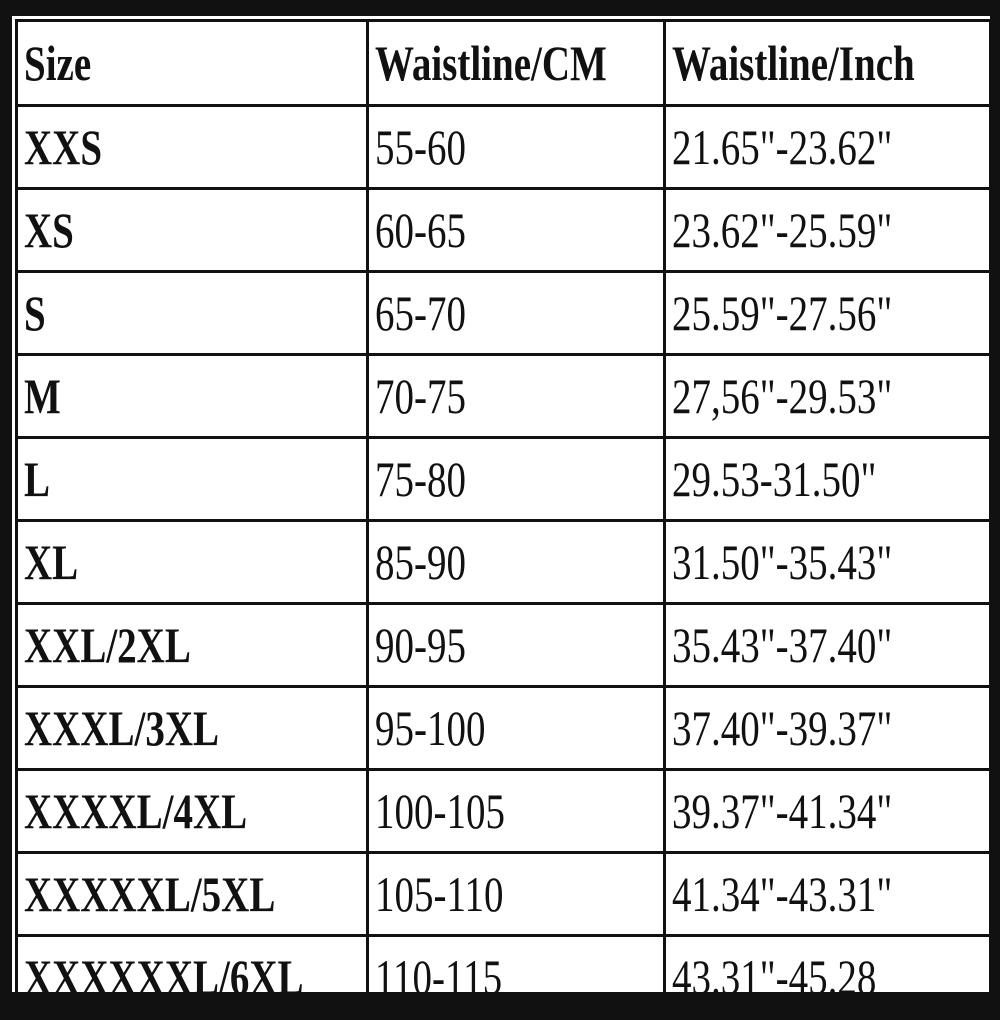 Image resolution: width=1000 pixels, height=1020 pixels. What do you see at coordinates (516, 645) in the screenshot?
I see `waist-cm-cell: 90-95` at bounding box center [516, 645].